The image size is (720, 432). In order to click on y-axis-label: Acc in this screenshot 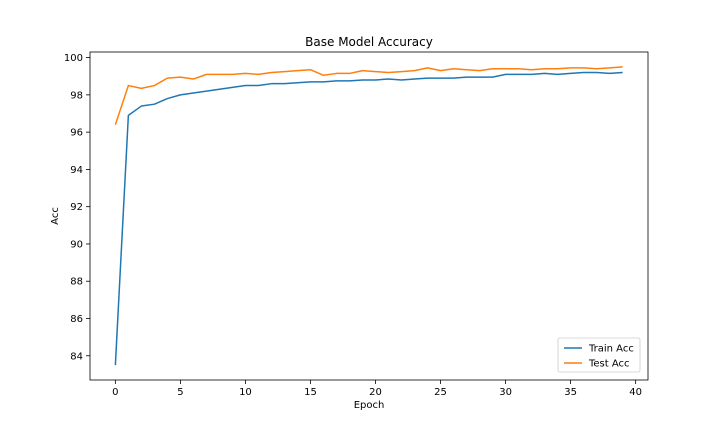, I will do `click(55, 216)`.